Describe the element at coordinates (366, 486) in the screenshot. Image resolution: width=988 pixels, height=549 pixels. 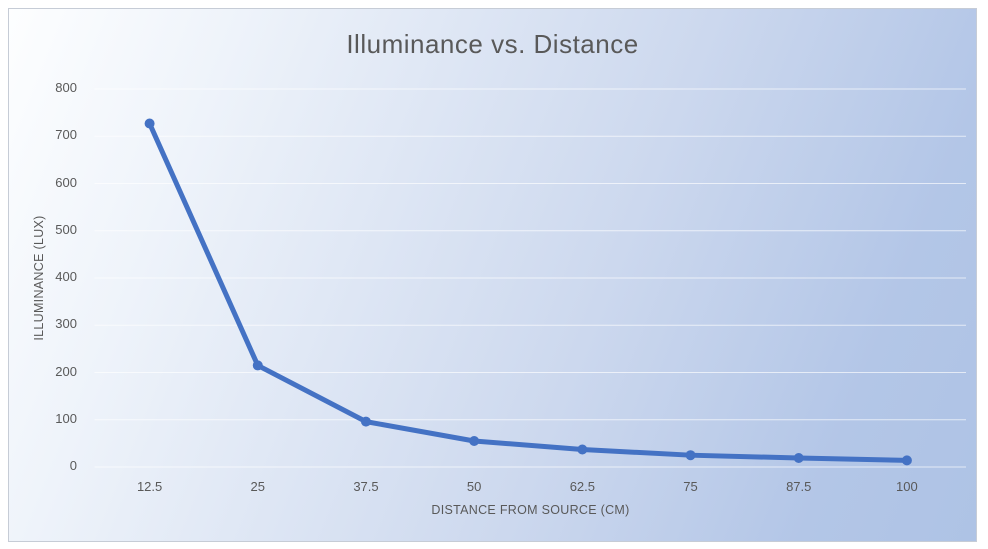
I see `x-axis-tick-label: 37.5` at that location.